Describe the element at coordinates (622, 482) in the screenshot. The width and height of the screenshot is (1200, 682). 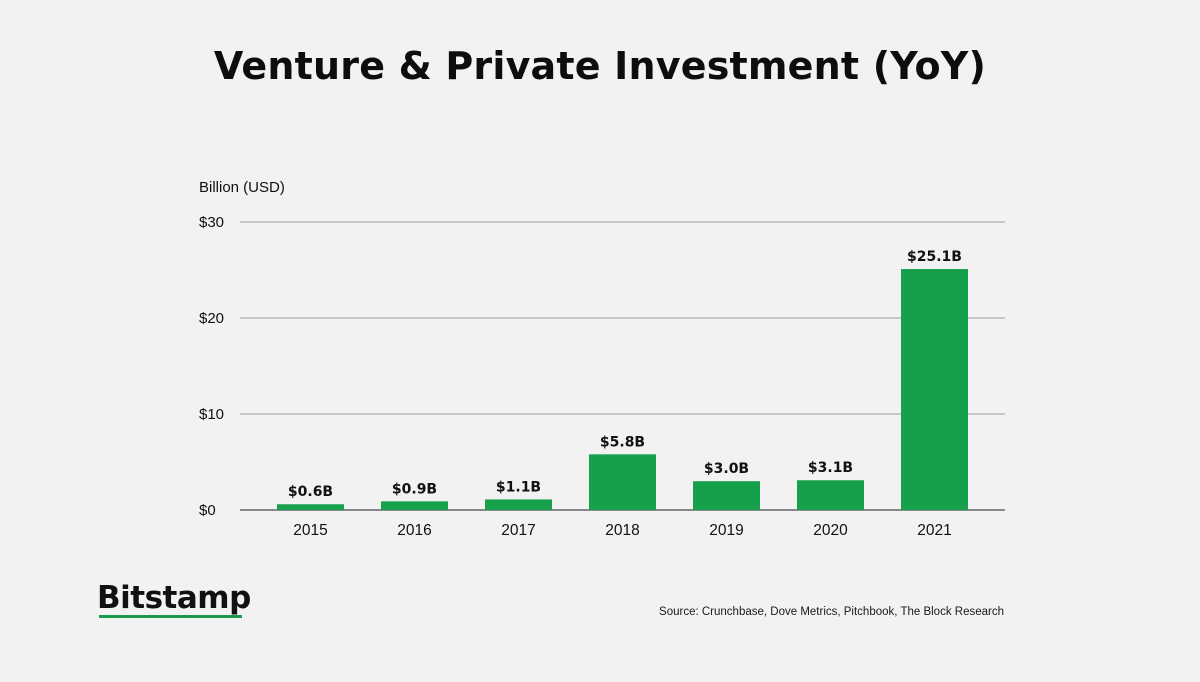
I see `bar-2018` at that location.